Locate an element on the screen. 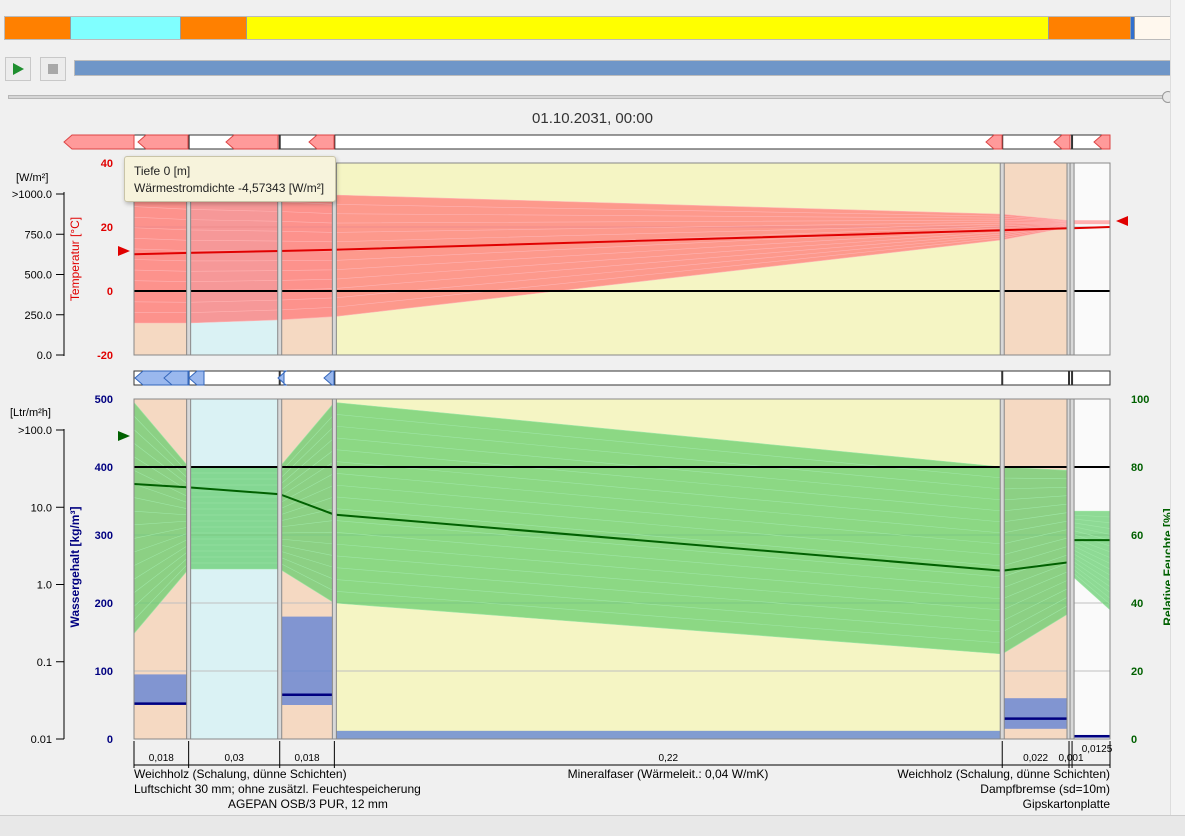  temperature-tick-label: 40 is located at coordinates (107, 164).